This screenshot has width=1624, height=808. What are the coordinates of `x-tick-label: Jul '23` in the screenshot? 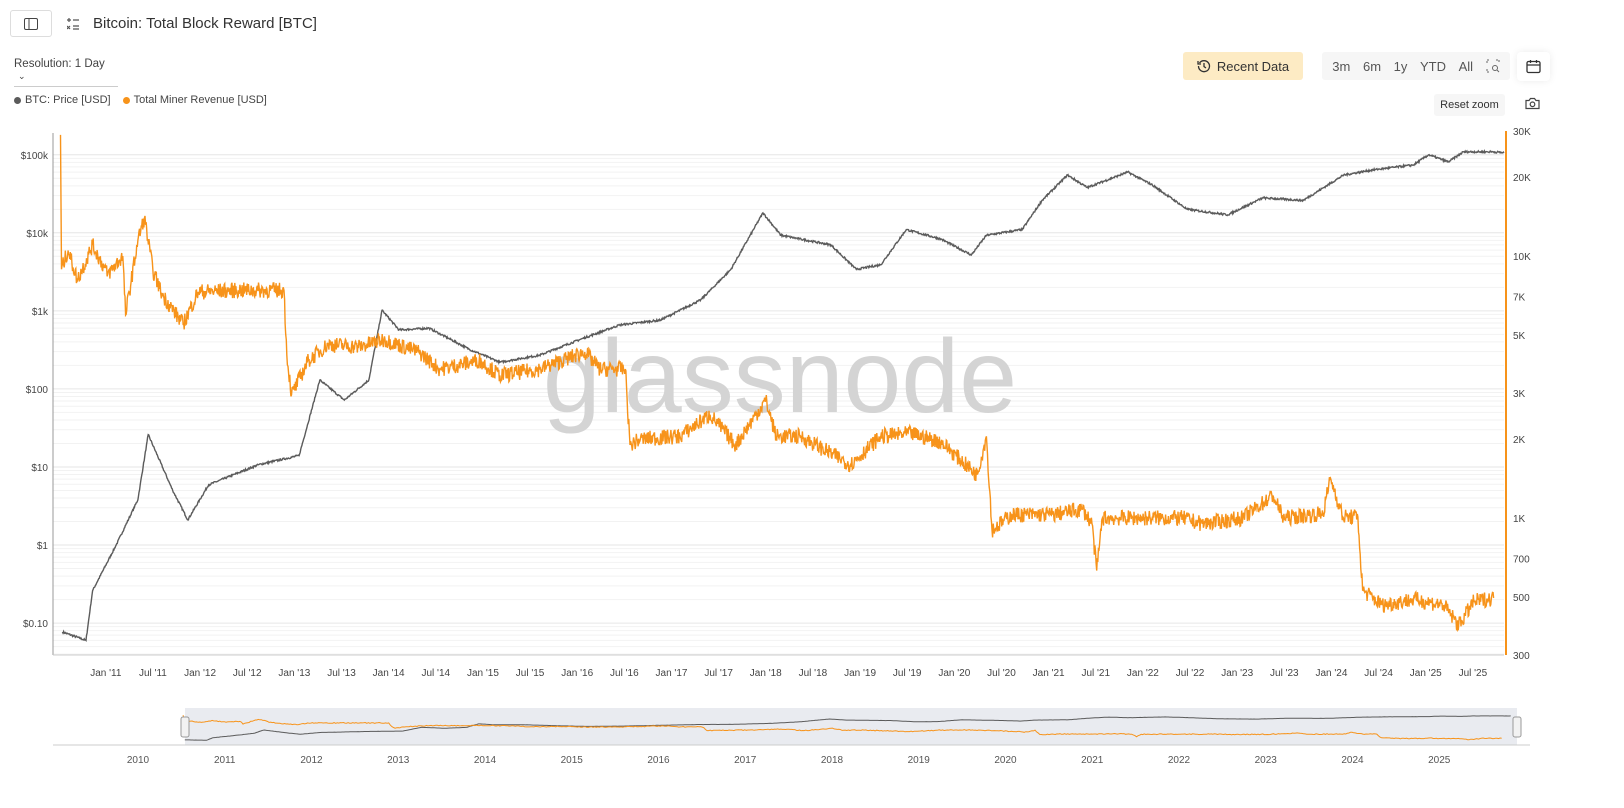 It's located at (1284, 673).